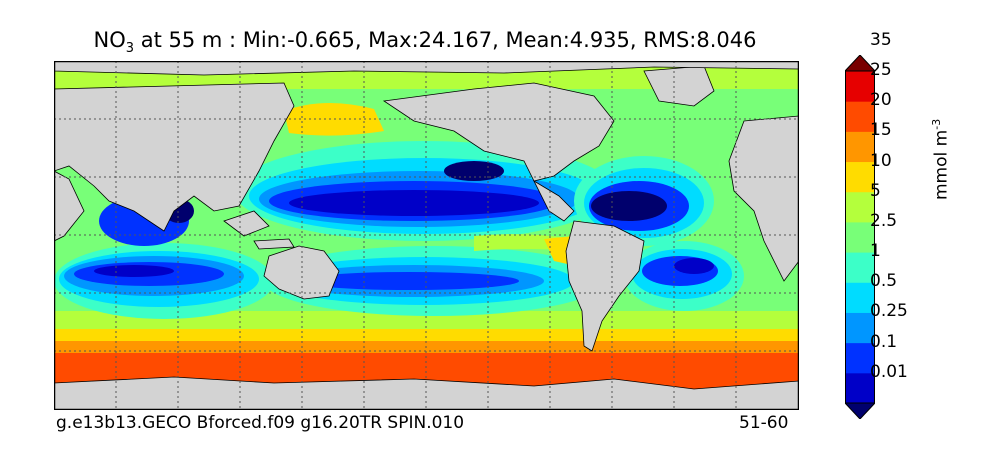  I want to click on colorbar-tick-label: 0.25, so click(889, 311).